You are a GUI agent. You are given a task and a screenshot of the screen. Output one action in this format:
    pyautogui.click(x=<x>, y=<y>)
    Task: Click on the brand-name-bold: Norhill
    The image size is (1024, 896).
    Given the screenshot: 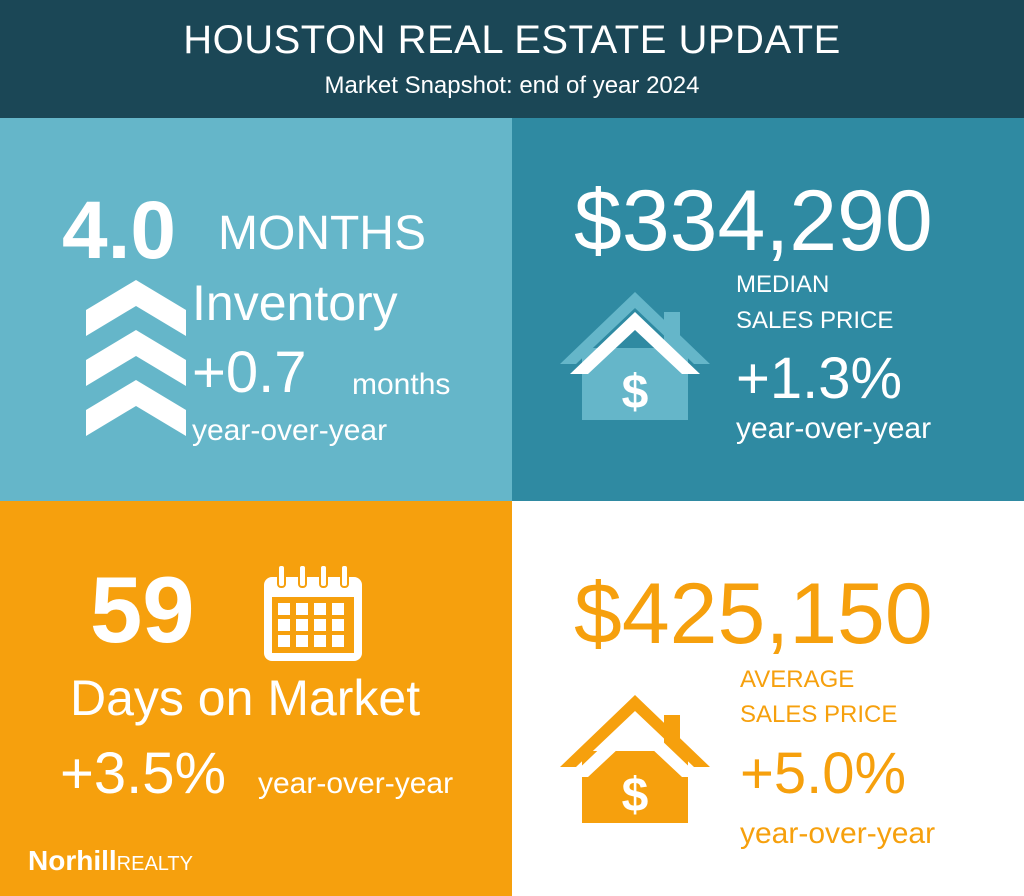 What is the action you would take?
    pyautogui.click(x=72, y=860)
    